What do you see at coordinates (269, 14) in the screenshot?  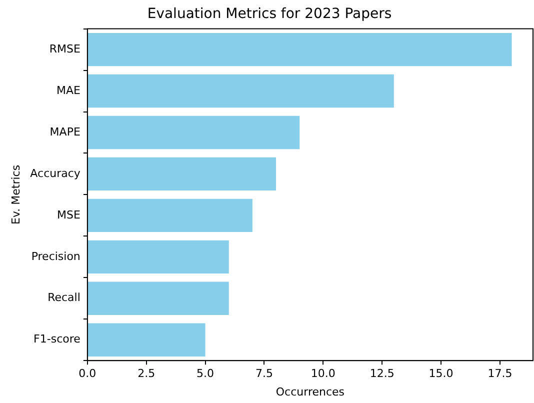 I see `chart-title: Evaluation Metrics for 2023 Papers` at bounding box center [269, 14].